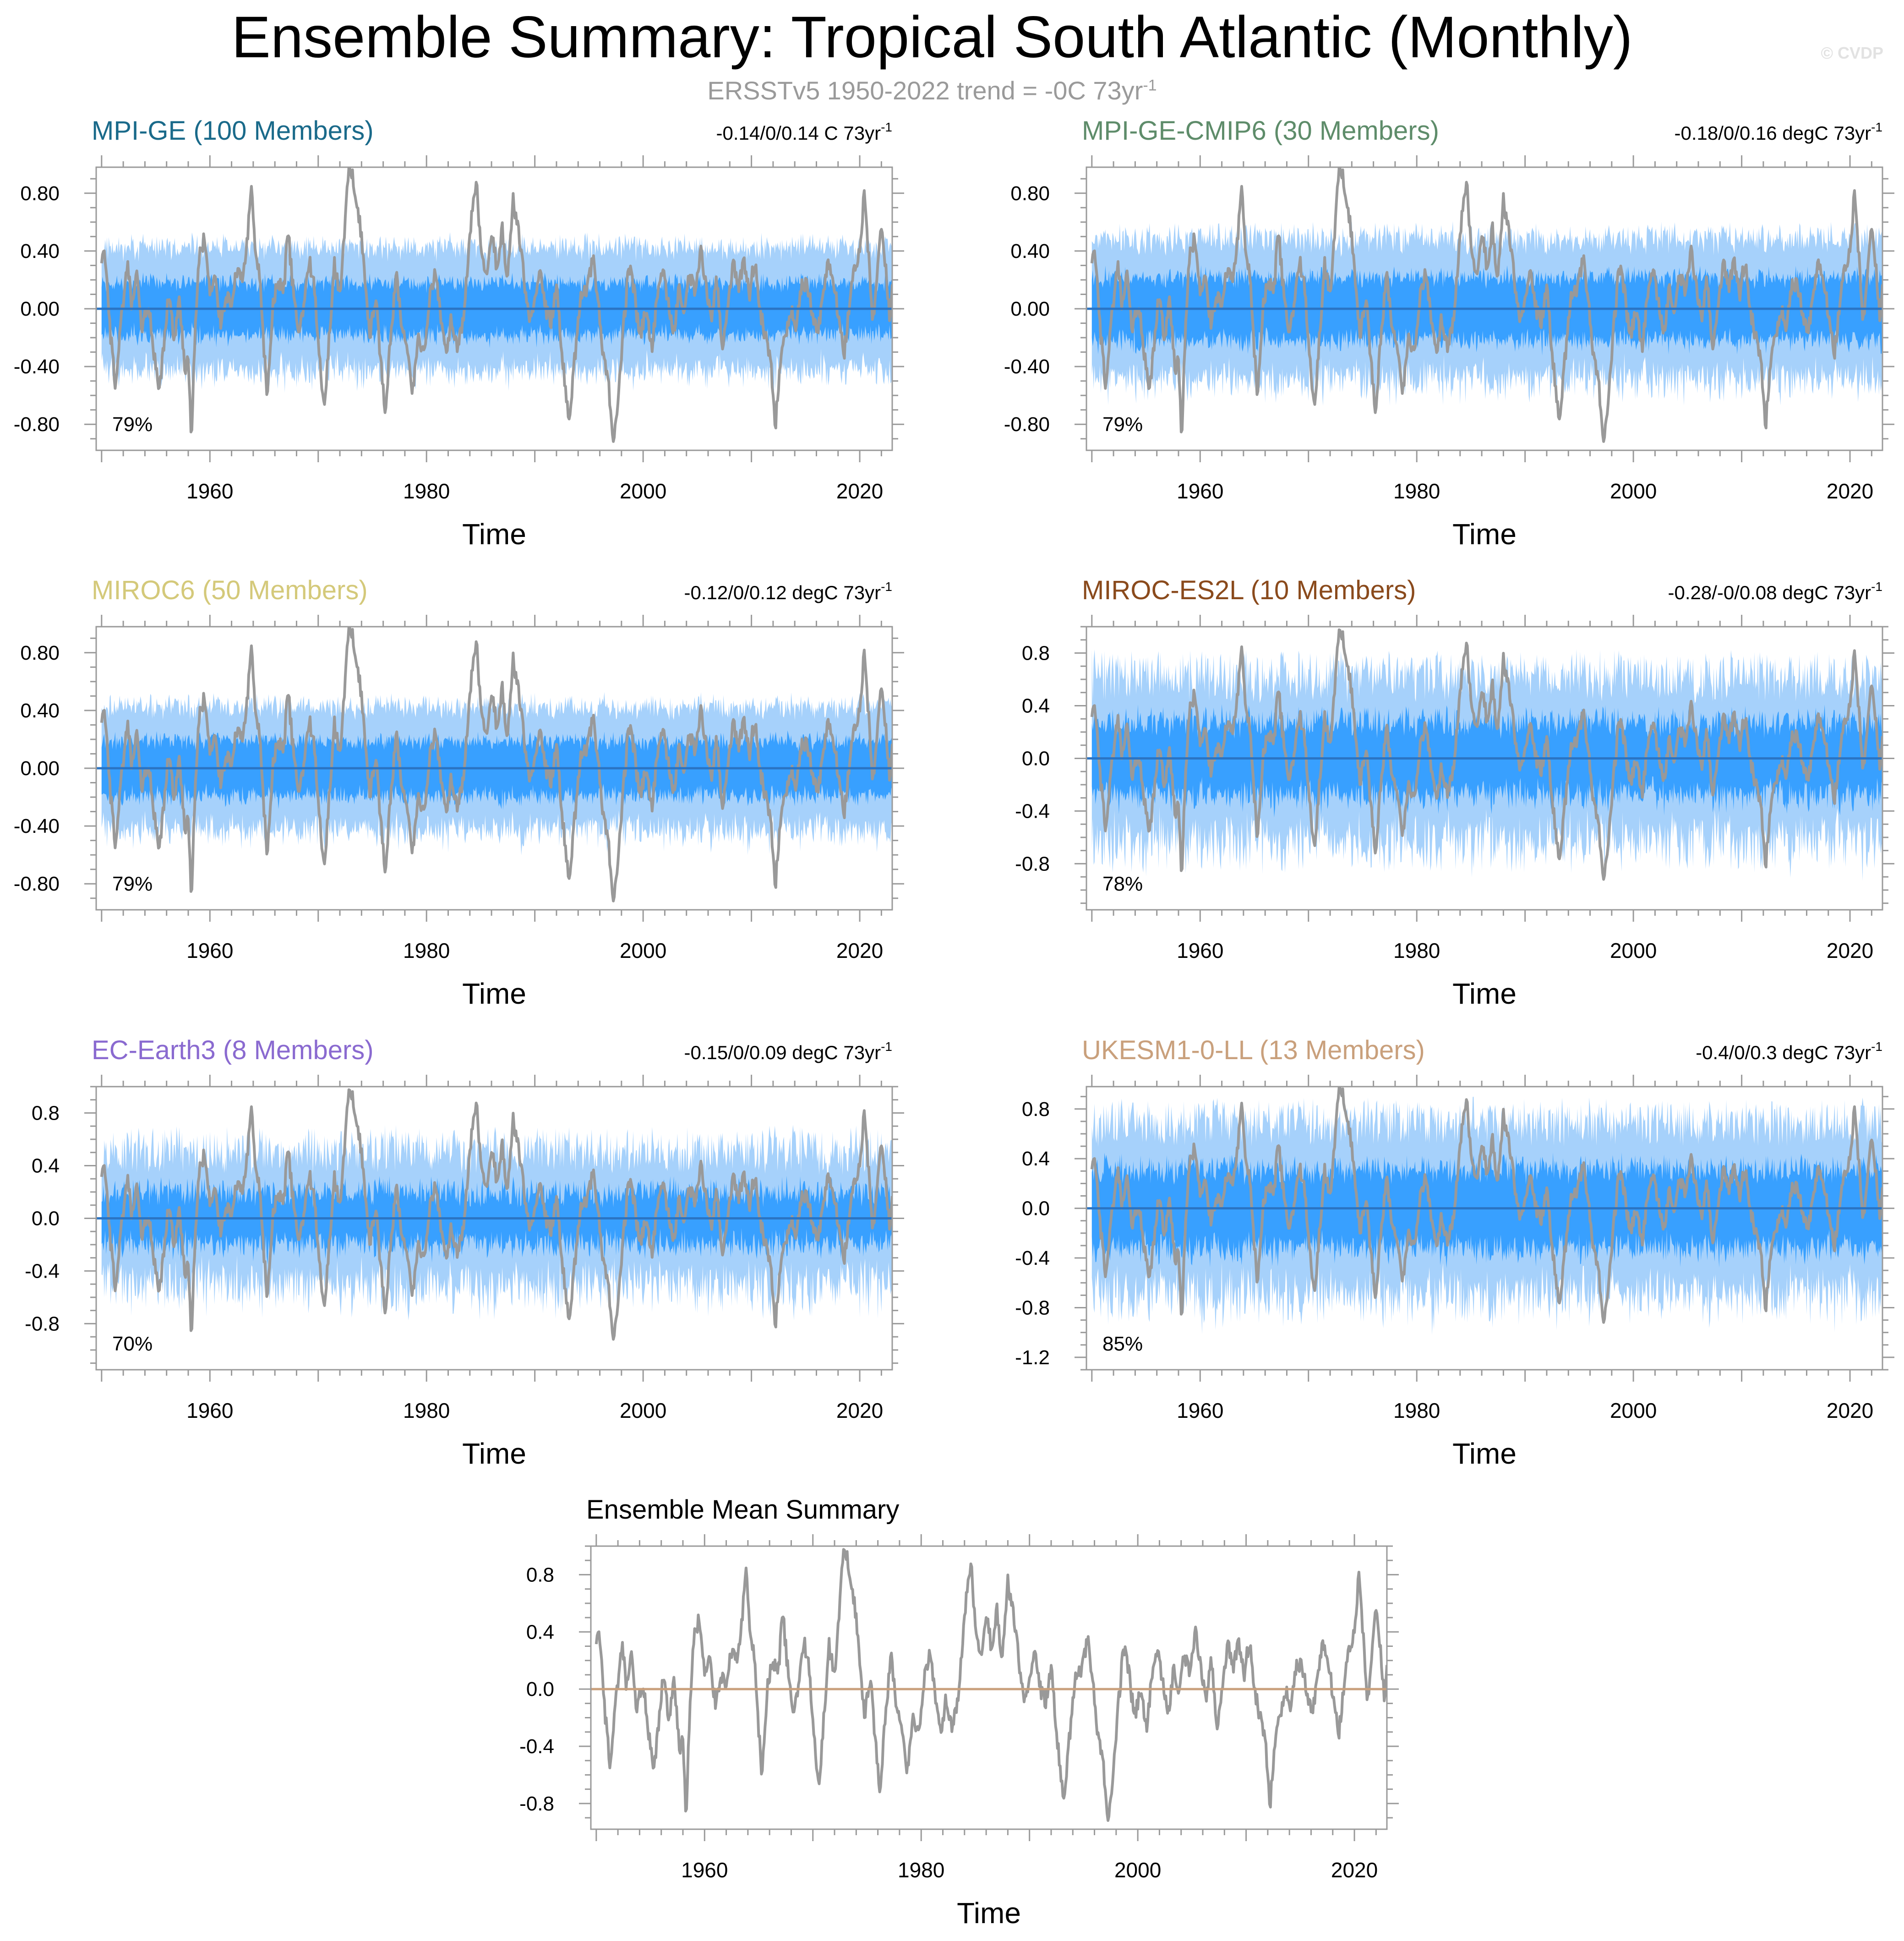 The height and width of the screenshot is (1941, 1904). I want to click on trend-label: -0.18/0/0.16 degC 73yr-1, so click(1778, 132).